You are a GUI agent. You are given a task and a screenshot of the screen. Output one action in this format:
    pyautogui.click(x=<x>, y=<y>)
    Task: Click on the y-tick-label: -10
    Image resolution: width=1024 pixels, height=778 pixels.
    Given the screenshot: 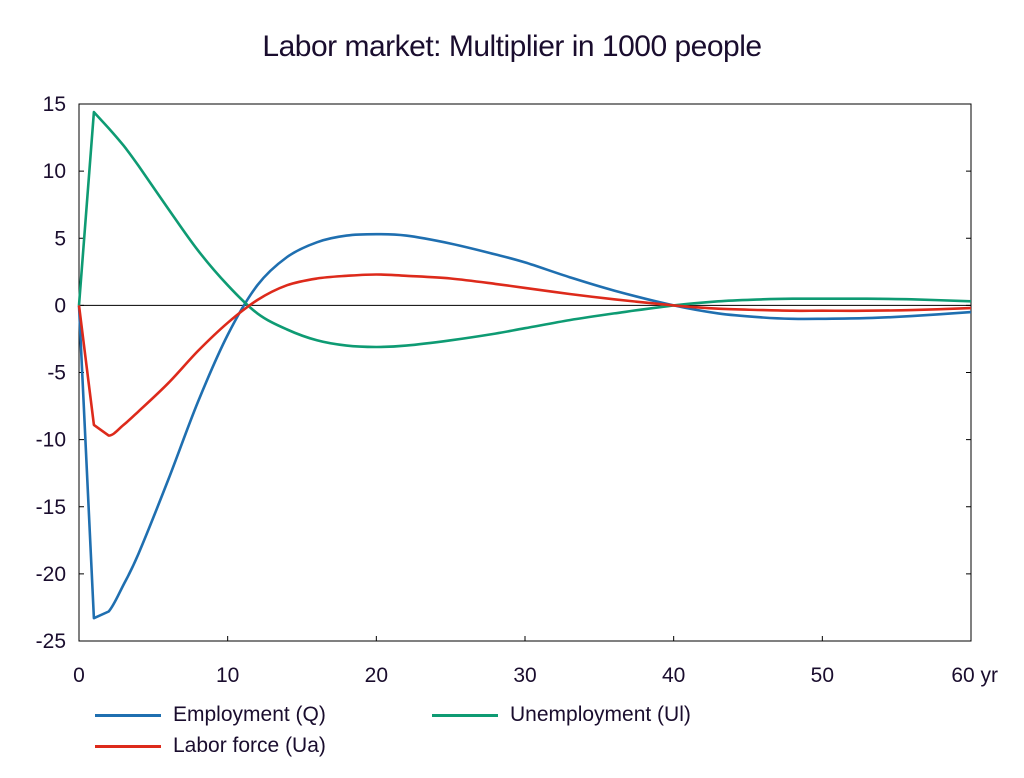 What is the action you would take?
    pyautogui.click(x=51, y=440)
    